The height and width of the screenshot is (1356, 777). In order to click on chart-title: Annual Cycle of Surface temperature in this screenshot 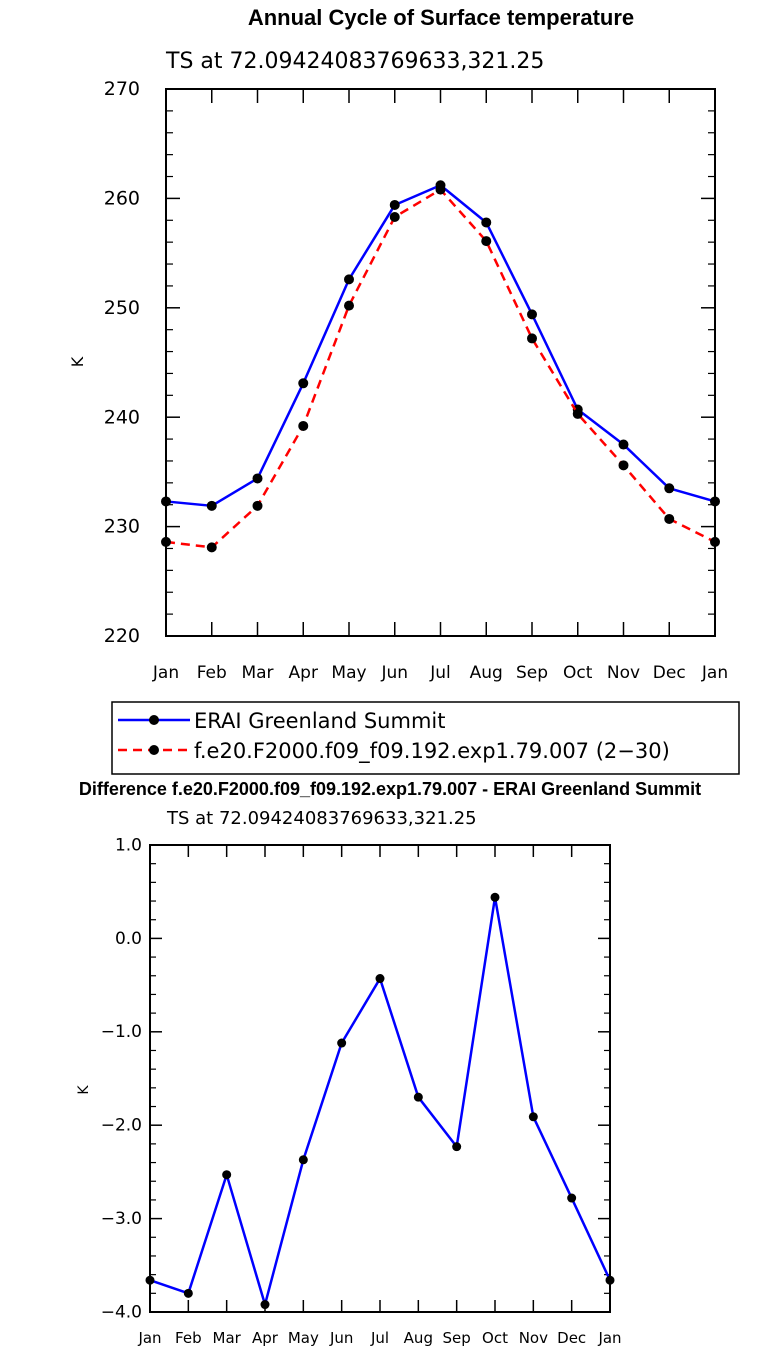, I will do `click(441, 17)`.